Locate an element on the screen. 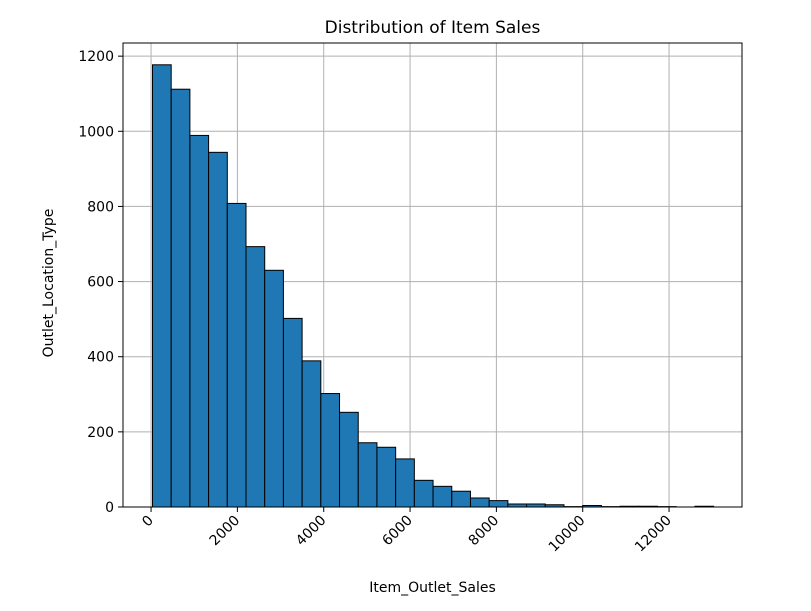 This screenshot has height=611, width=811. y-tick-label-6: 1200 is located at coordinates (96, 57).